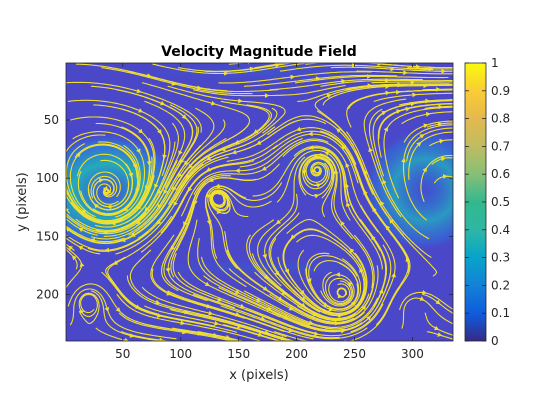 This screenshot has width=560, height=420. I want to click on y-tick-label: 50, so click(51, 120).